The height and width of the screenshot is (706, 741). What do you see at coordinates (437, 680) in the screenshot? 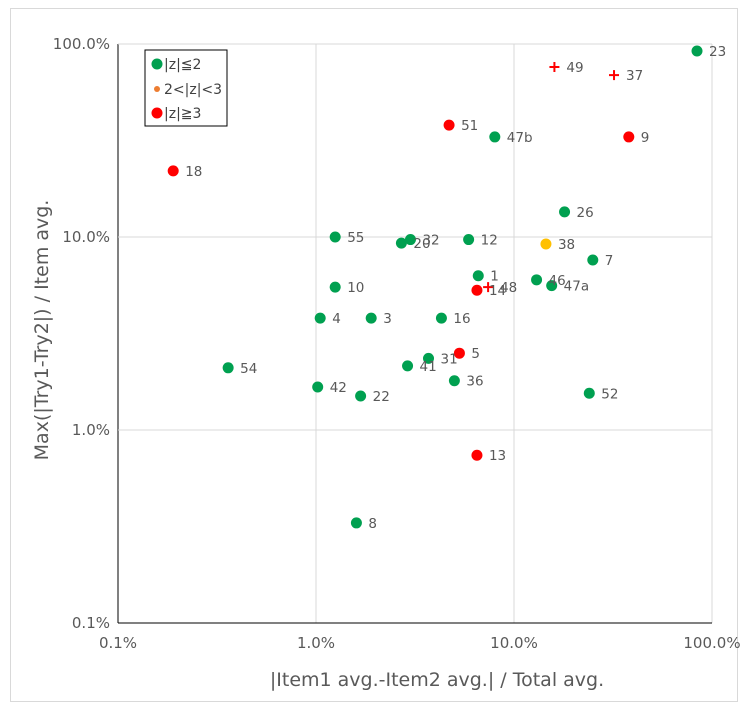
I see `x-axis-title: |Item1 avg.-Item2 avg.| / Total avg.` at bounding box center [437, 680].